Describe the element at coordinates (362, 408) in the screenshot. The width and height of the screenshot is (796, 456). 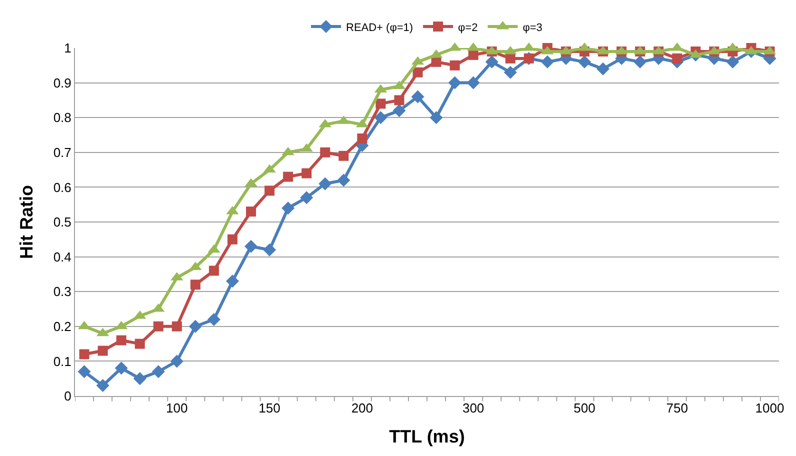
I see `x-tick-label: 200` at that location.